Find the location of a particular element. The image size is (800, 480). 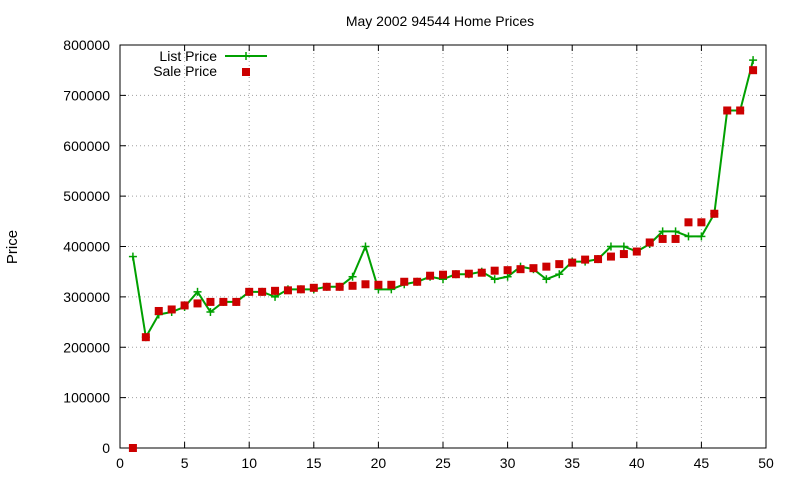

chart-title: May 2002 94544 Home Prices is located at coordinates (440, 21).